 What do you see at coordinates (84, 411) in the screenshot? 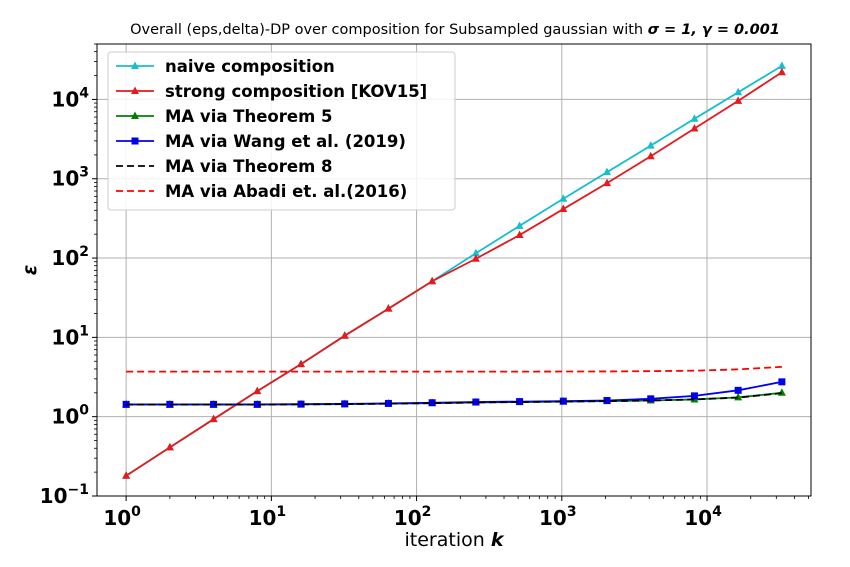
I see `y-tick-exponent: 0` at bounding box center [84, 411].